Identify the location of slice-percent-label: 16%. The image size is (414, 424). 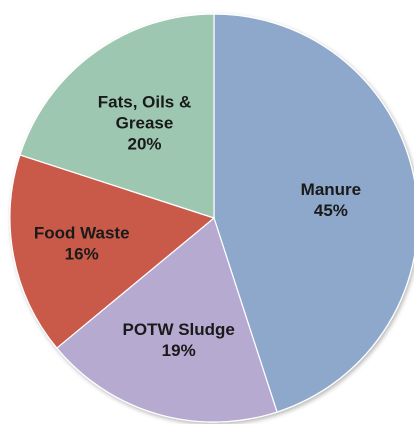
(82, 254).